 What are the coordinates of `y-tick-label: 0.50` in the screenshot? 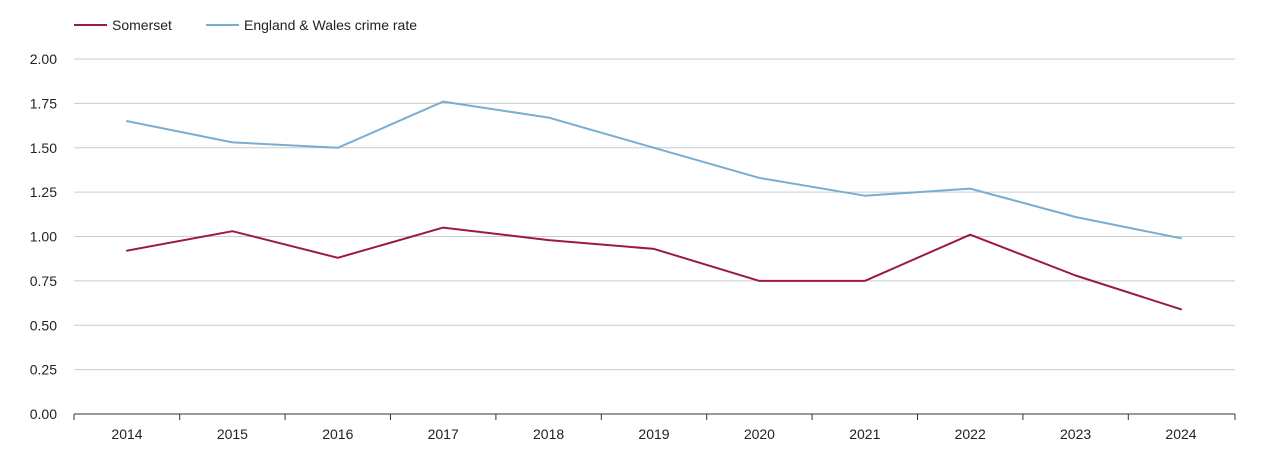 It's located at (43, 325).